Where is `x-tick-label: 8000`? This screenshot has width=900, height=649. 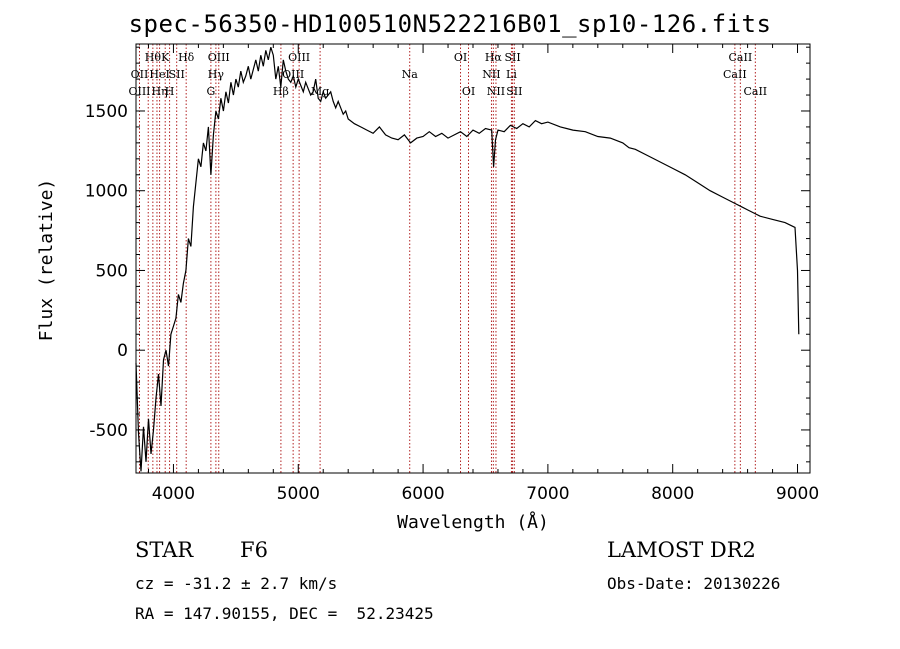
x-tick-label: 8000 is located at coordinates (672, 494).